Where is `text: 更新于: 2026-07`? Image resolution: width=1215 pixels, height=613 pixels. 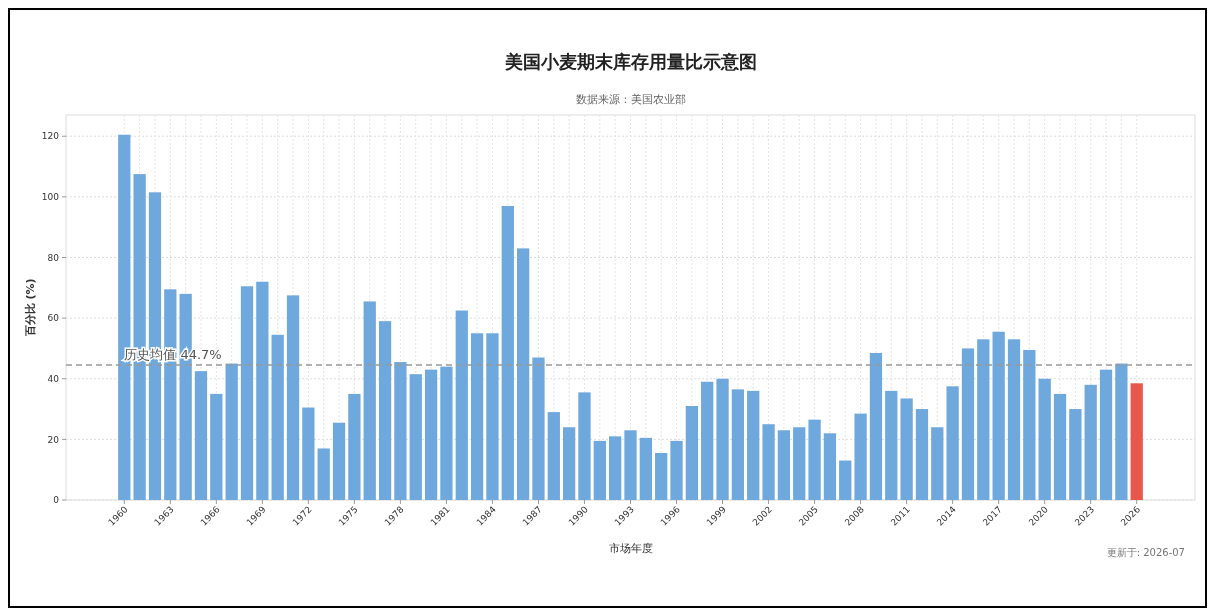 text: 更新于: 2026-07 is located at coordinates (1145, 552).